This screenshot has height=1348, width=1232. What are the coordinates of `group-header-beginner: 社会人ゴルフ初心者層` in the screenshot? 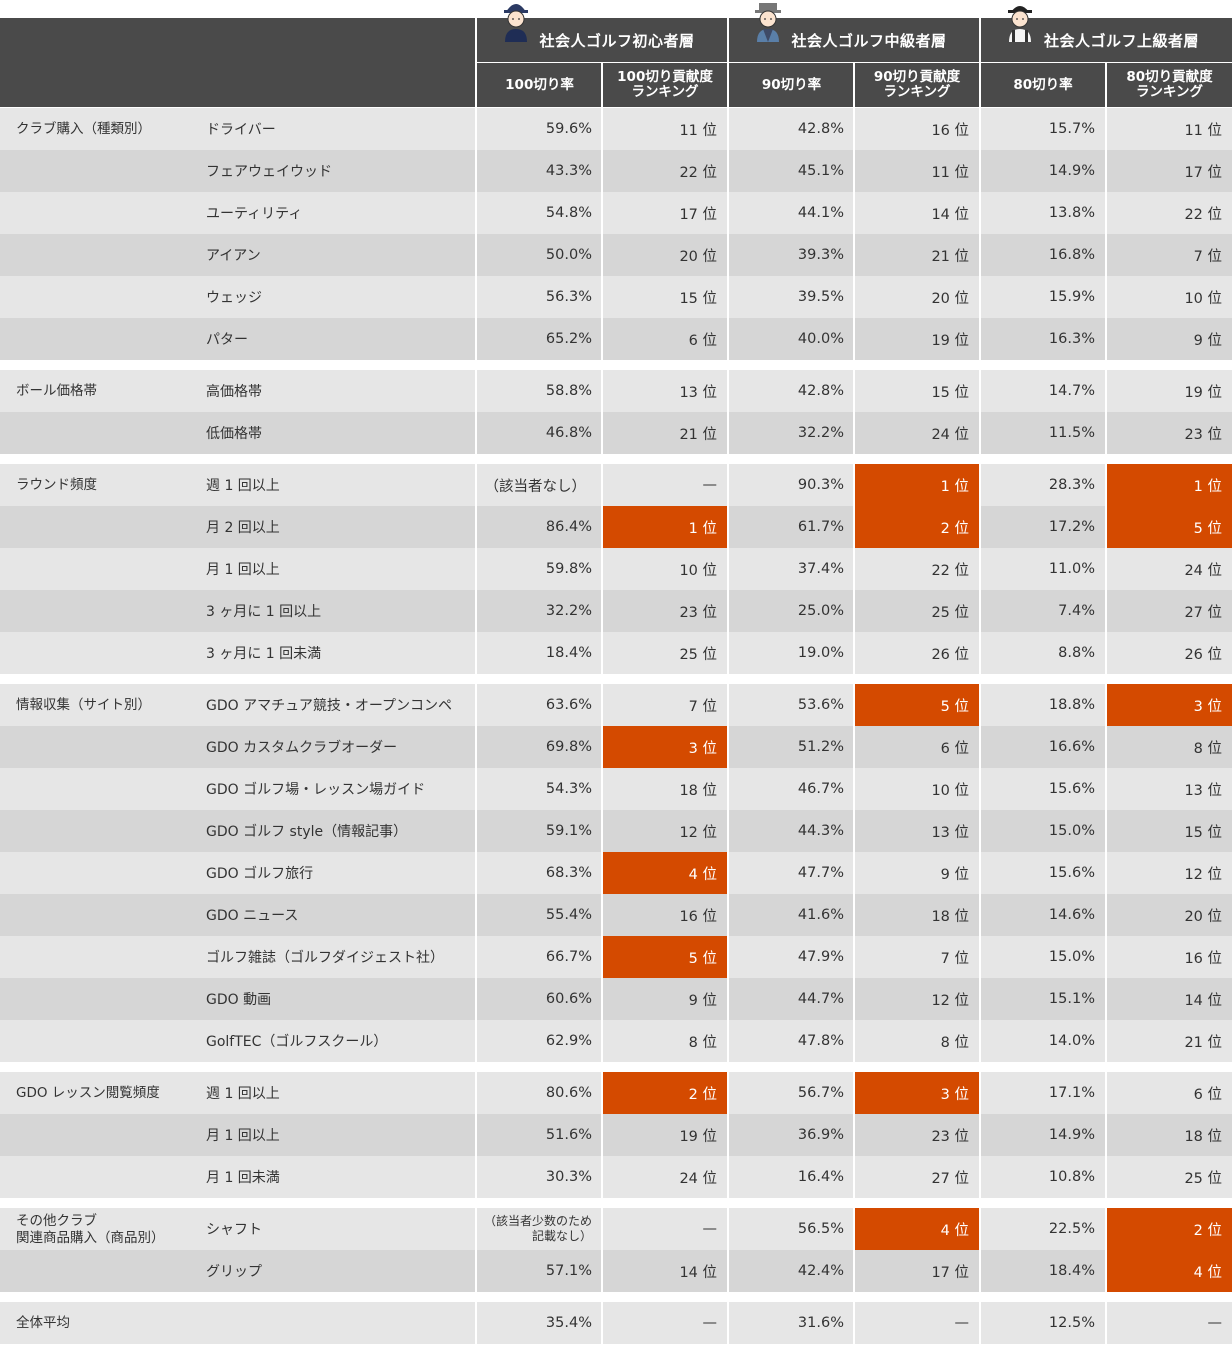 It's located at (602, 33).